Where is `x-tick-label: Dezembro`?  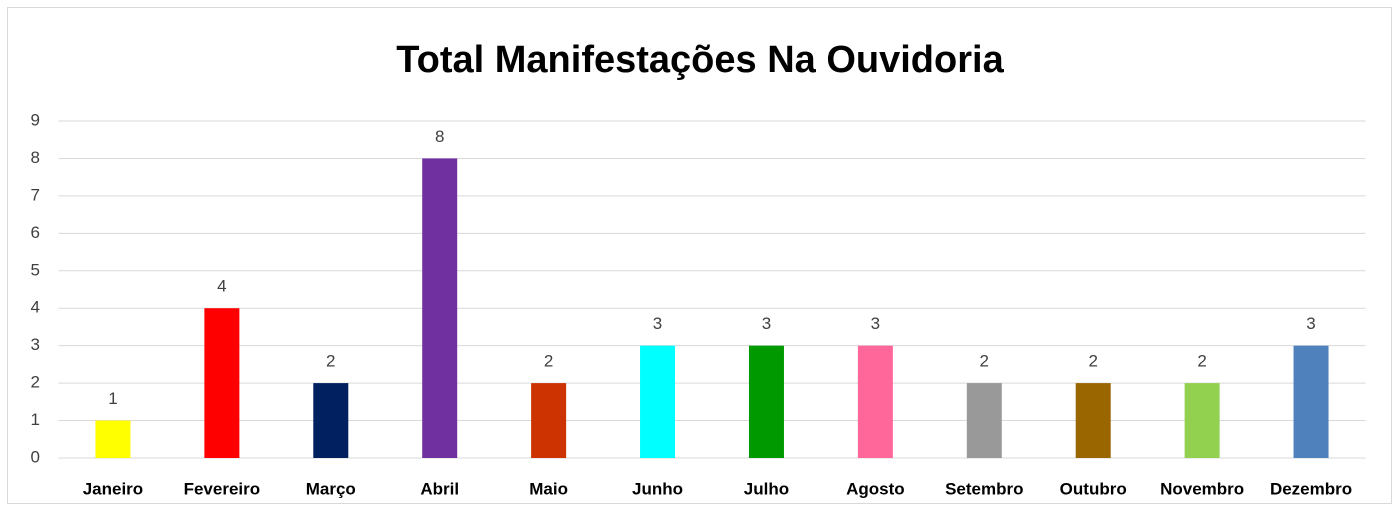 x-tick-label: Dezembro is located at coordinates (1311, 488).